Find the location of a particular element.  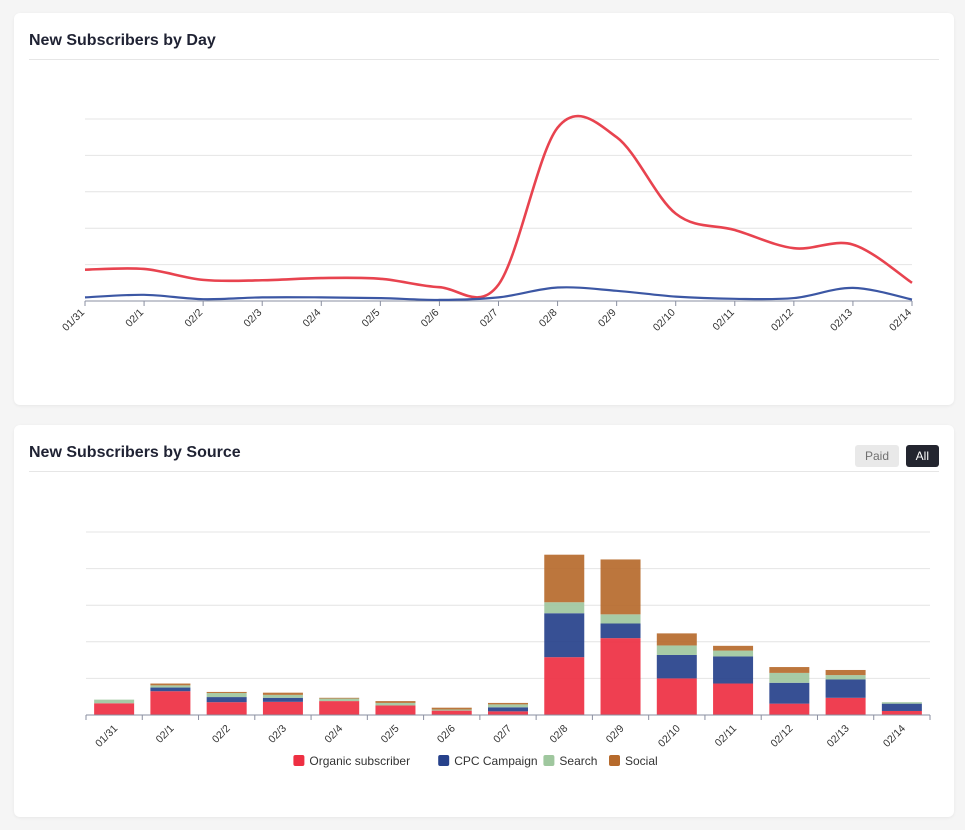

legend-swatch-search is located at coordinates (549, 760).